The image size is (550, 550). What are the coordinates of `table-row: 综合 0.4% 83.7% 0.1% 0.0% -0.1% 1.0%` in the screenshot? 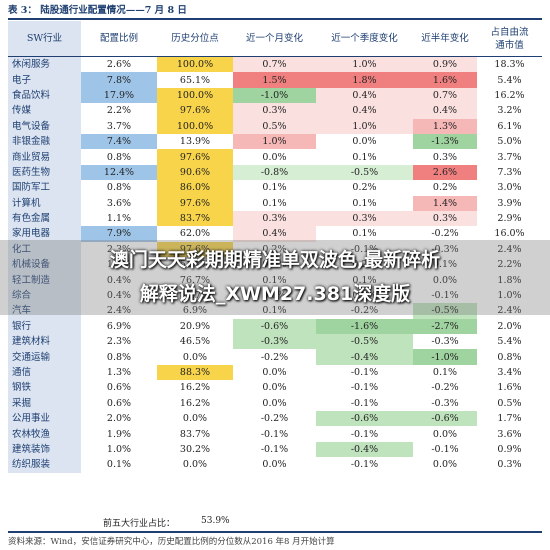 It's located at (275, 295).